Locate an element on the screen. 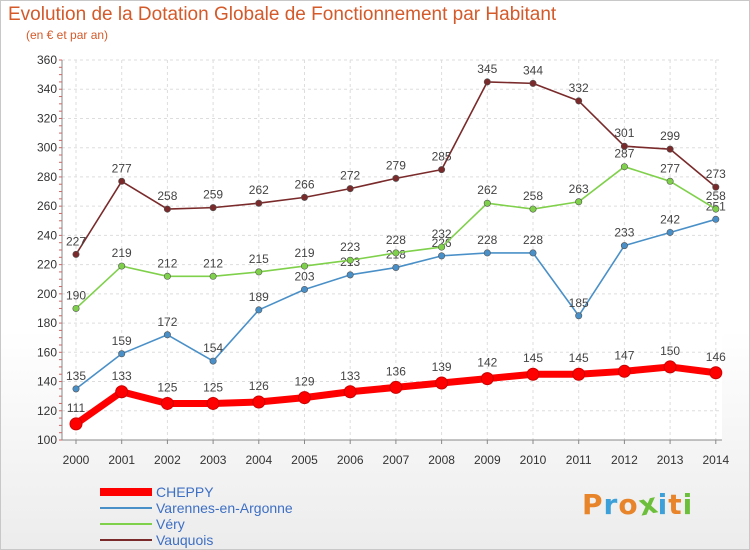 Image resolution: width=750 pixels, height=550 pixels. data-label-vauquois: 301 is located at coordinates (624, 133).